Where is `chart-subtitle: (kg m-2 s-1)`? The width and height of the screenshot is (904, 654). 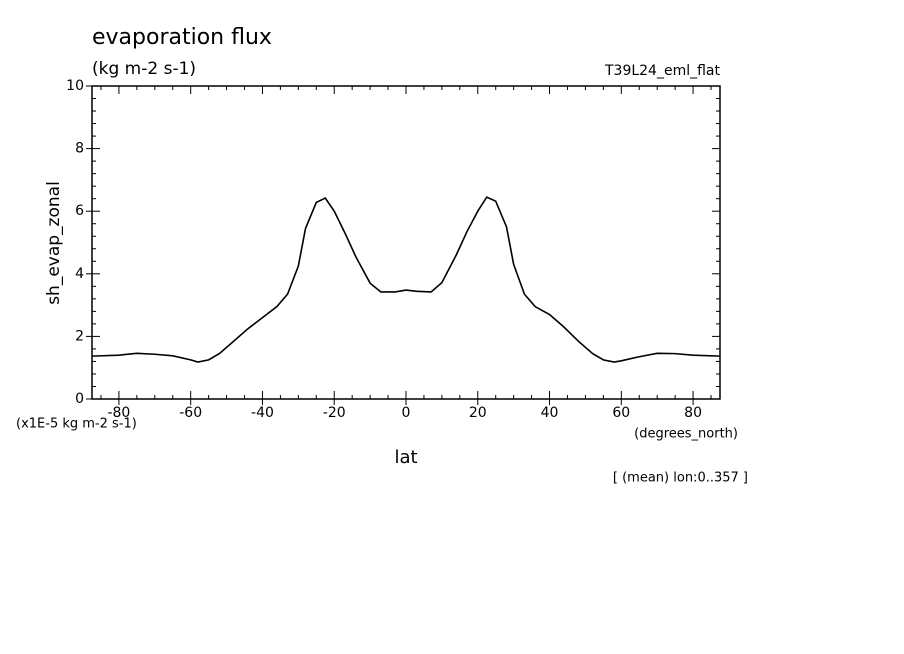 chart-subtitle: (kg m-2 s-1) is located at coordinates (144, 69).